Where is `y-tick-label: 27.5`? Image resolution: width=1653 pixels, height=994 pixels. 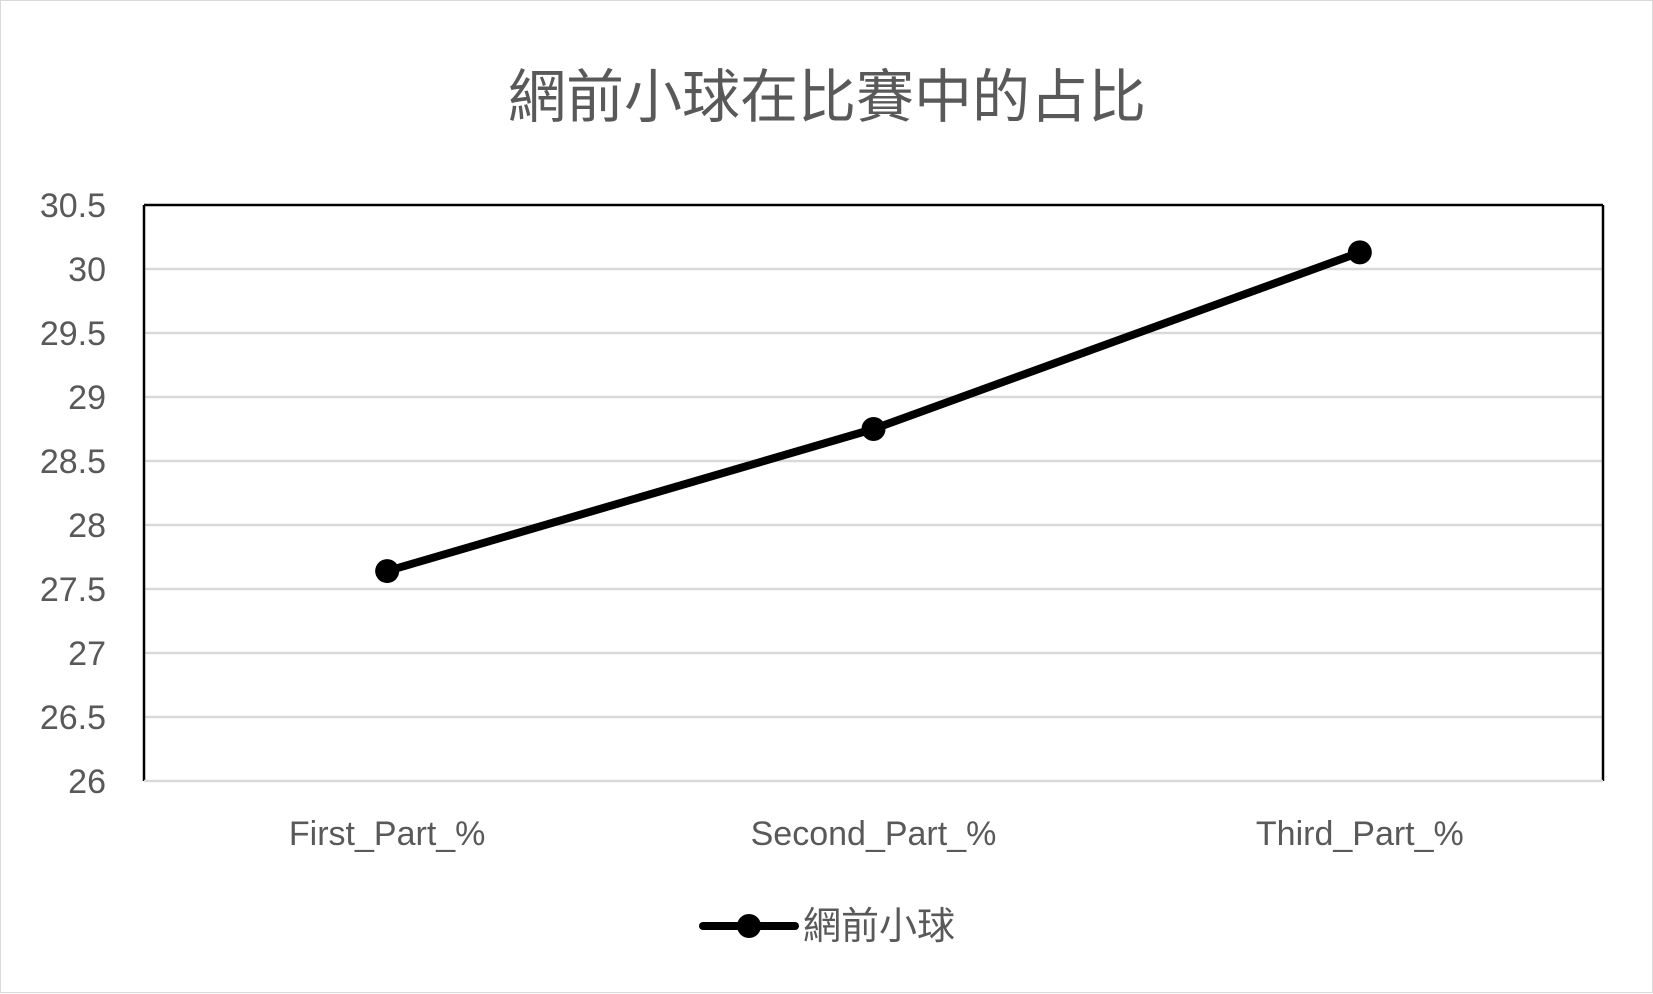 y-tick-label: 27.5 is located at coordinates (73, 590).